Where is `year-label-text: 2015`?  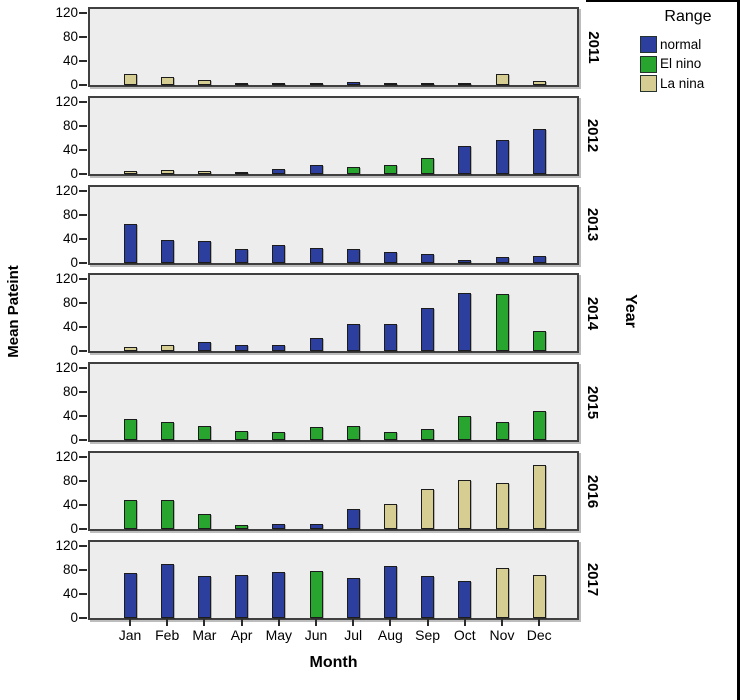
year-label-text: 2015 is located at coordinates (593, 402).